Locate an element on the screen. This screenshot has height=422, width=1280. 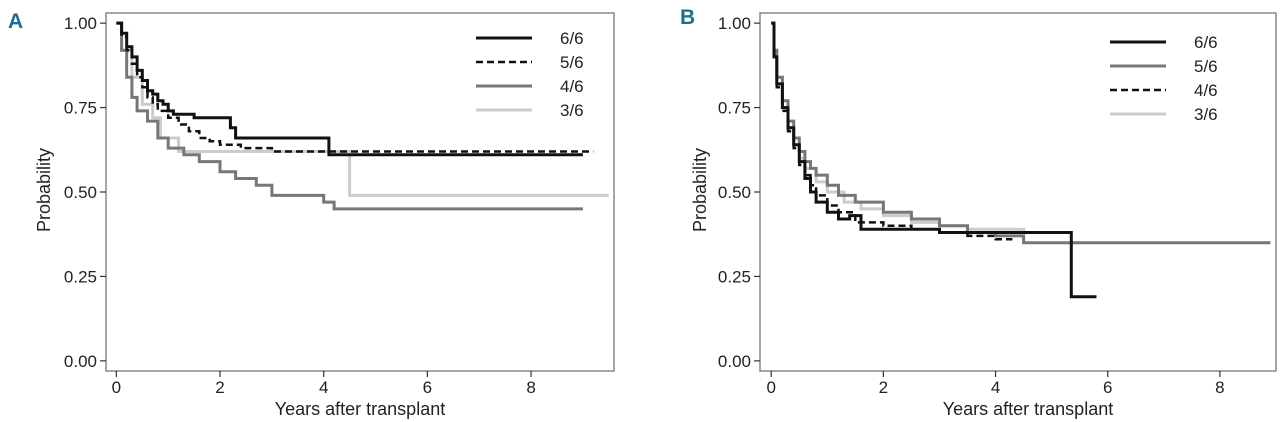
panel-a-x-tick-label: 8 is located at coordinates (530, 387).